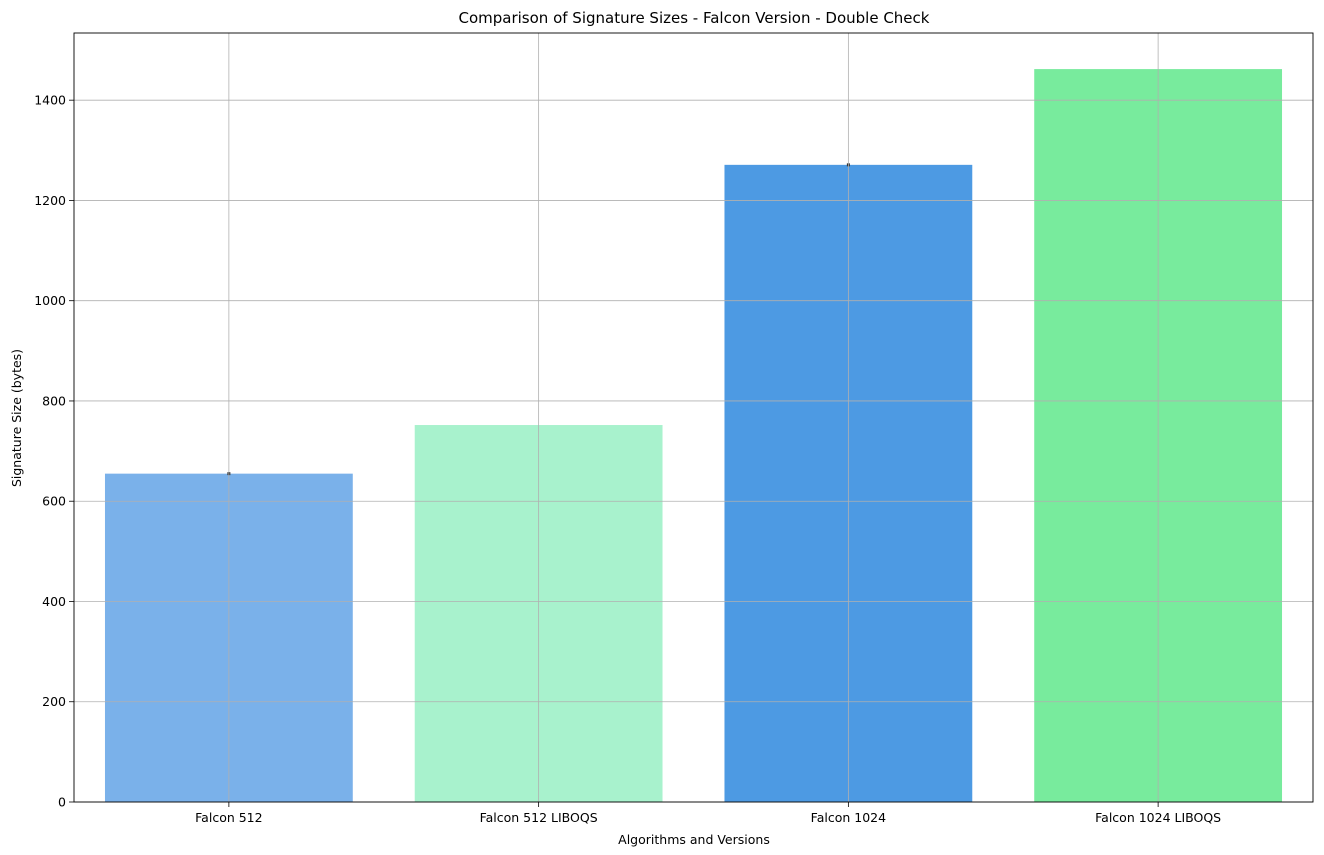  I want to click on x-tick-label: Falcon 1024, so click(848, 817).